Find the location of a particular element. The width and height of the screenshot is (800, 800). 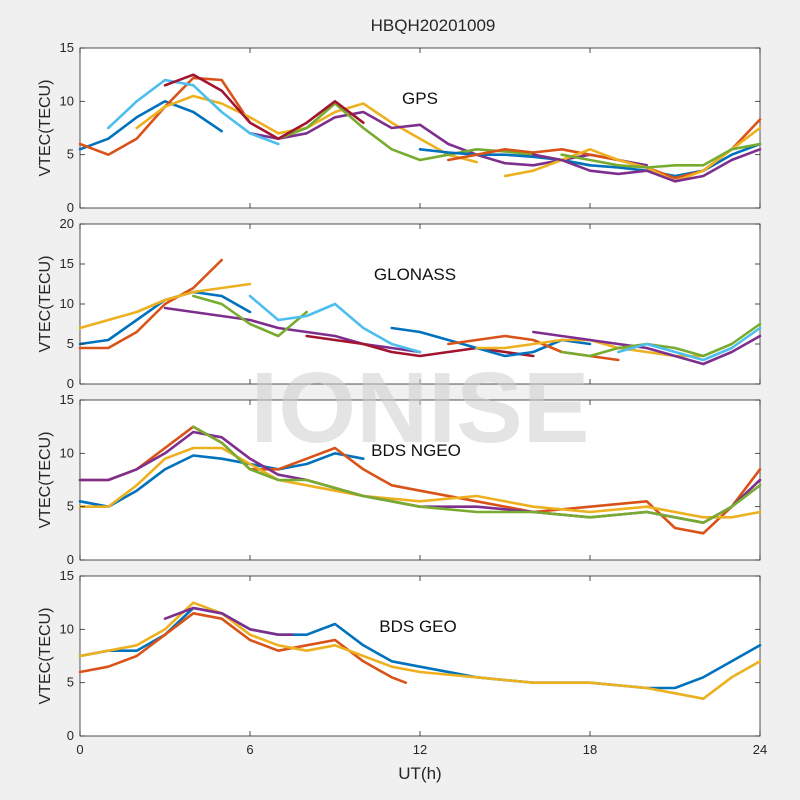

x-tick-label: 6 is located at coordinates (249, 749).